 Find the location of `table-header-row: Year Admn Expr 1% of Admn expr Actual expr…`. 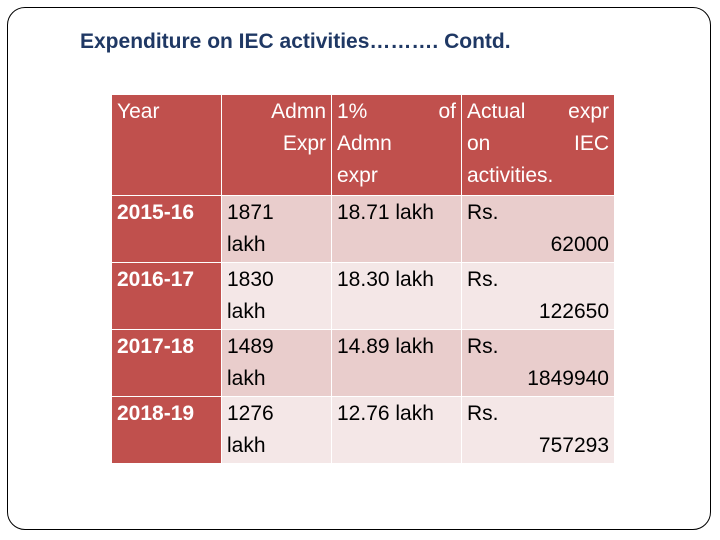

table-header-row: Year Admn Expr 1% of Admn expr Actual expr… is located at coordinates (363, 145).